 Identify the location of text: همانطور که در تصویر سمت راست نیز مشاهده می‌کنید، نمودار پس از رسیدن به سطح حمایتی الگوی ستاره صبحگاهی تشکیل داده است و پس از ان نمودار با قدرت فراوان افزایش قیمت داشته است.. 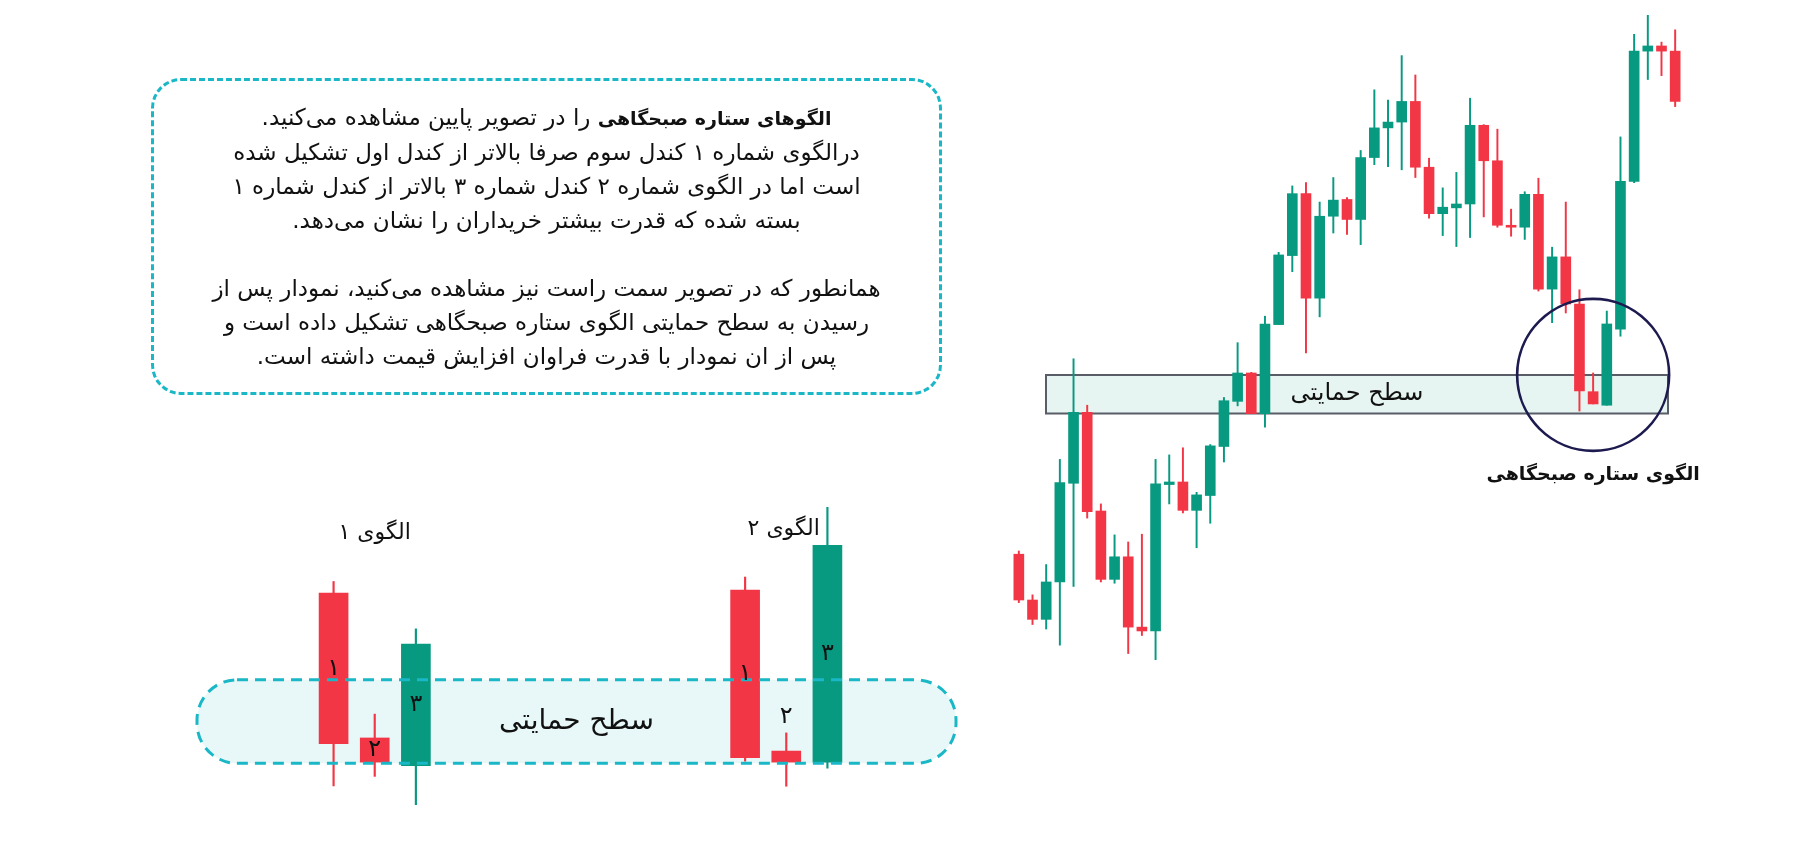
(546, 323).